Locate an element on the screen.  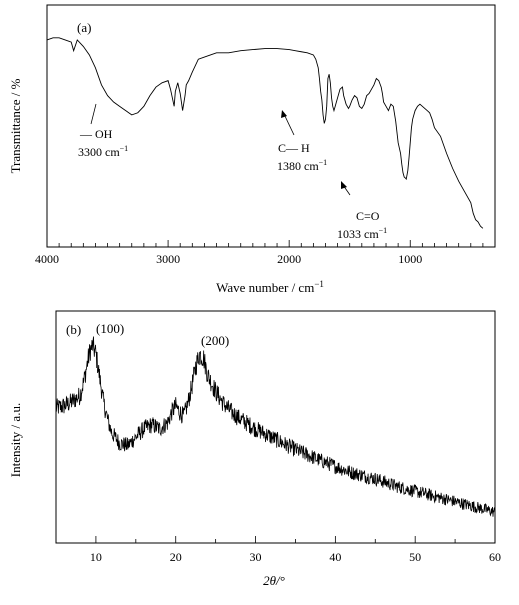
peak-200-label: (200) is located at coordinates (215, 340).